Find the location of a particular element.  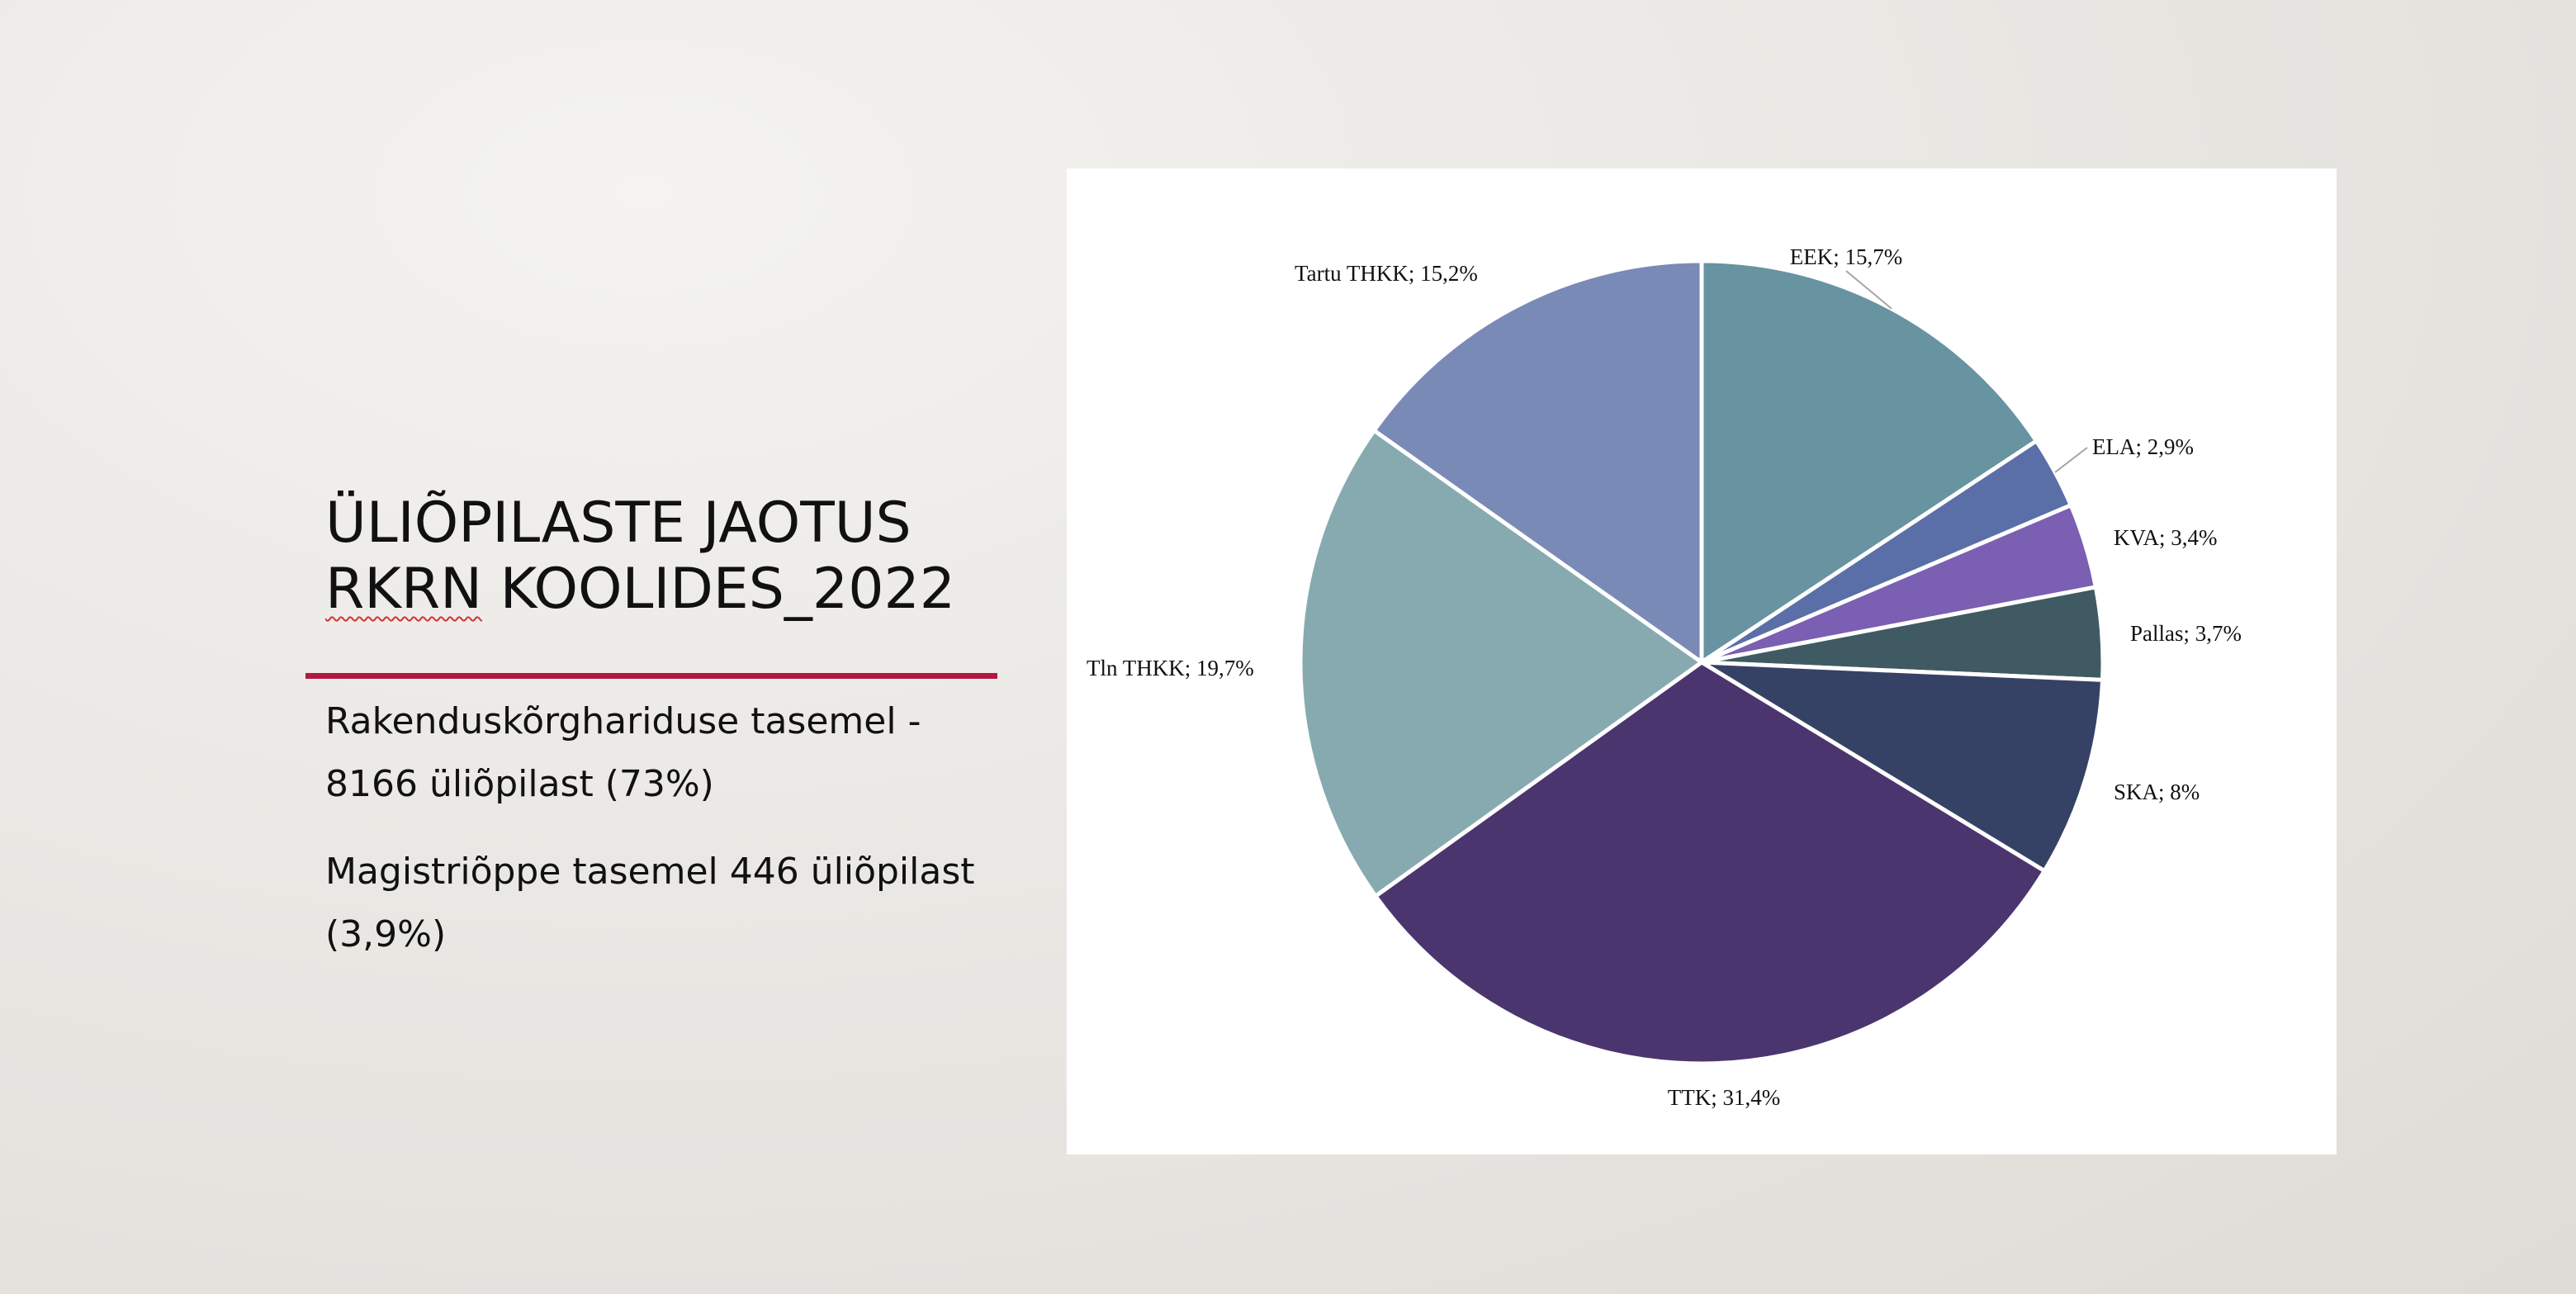

title-line-1: ÜLIÕPILASTE JAOTUS is located at coordinates (618, 523).